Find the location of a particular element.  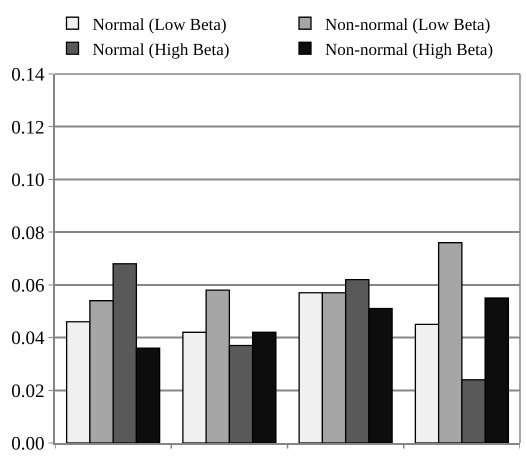

y-tick-label: 0.14 is located at coordinates (28, 75).